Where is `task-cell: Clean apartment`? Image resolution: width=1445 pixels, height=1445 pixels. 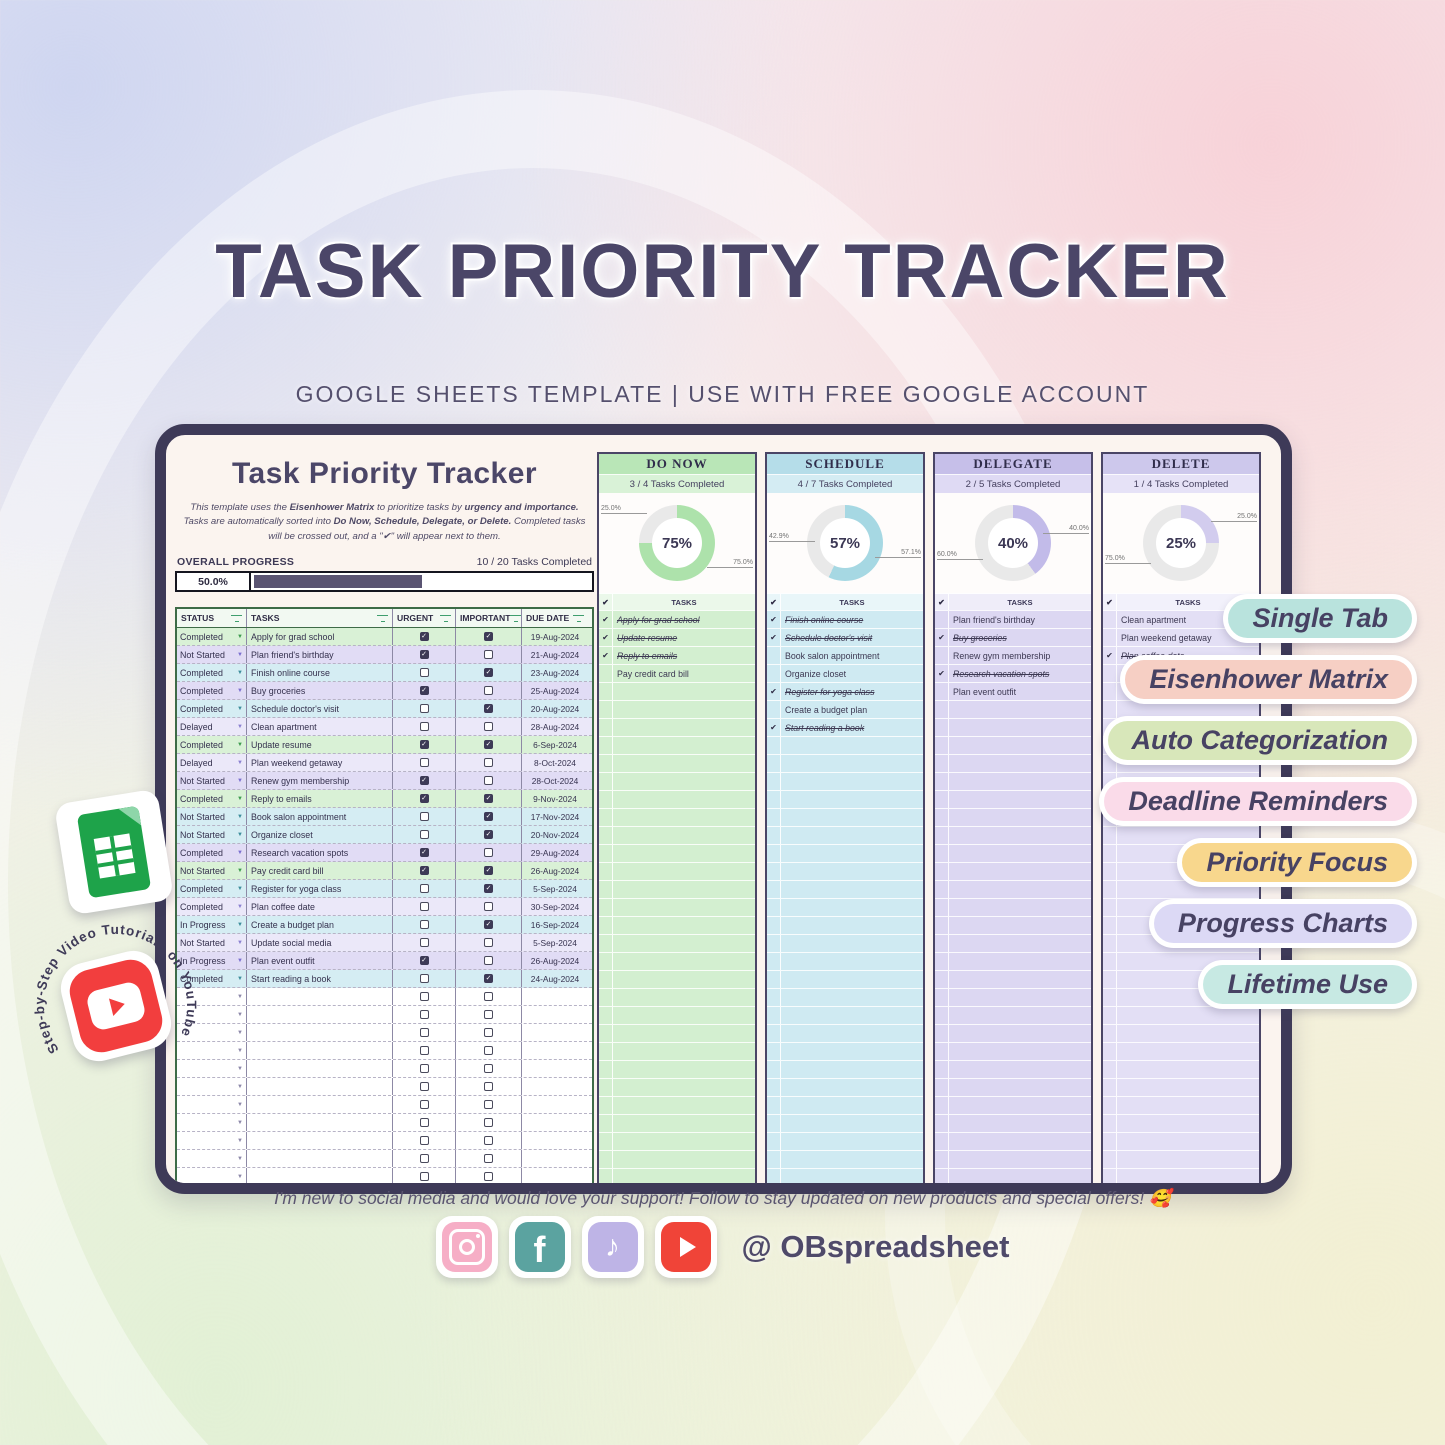 task-cell: Clean apartment is located at coordinates (320, 727).